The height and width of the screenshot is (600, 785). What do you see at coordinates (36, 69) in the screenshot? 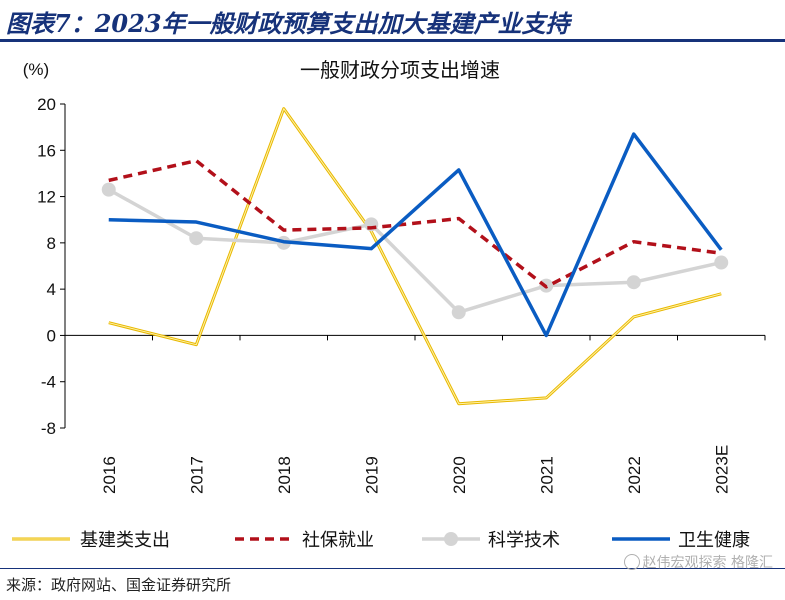
I see `y-axis-unit-label: (%)` at bounding box center [36, 69].